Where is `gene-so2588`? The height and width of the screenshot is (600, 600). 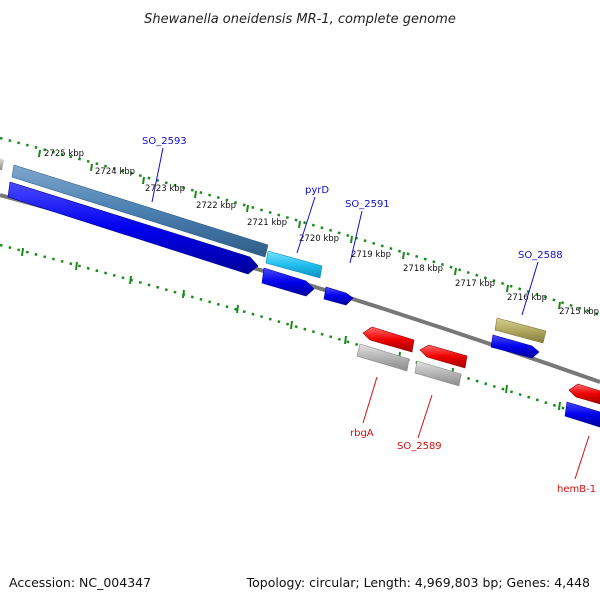
gene-so2588 is located at coordinates (520, 330).